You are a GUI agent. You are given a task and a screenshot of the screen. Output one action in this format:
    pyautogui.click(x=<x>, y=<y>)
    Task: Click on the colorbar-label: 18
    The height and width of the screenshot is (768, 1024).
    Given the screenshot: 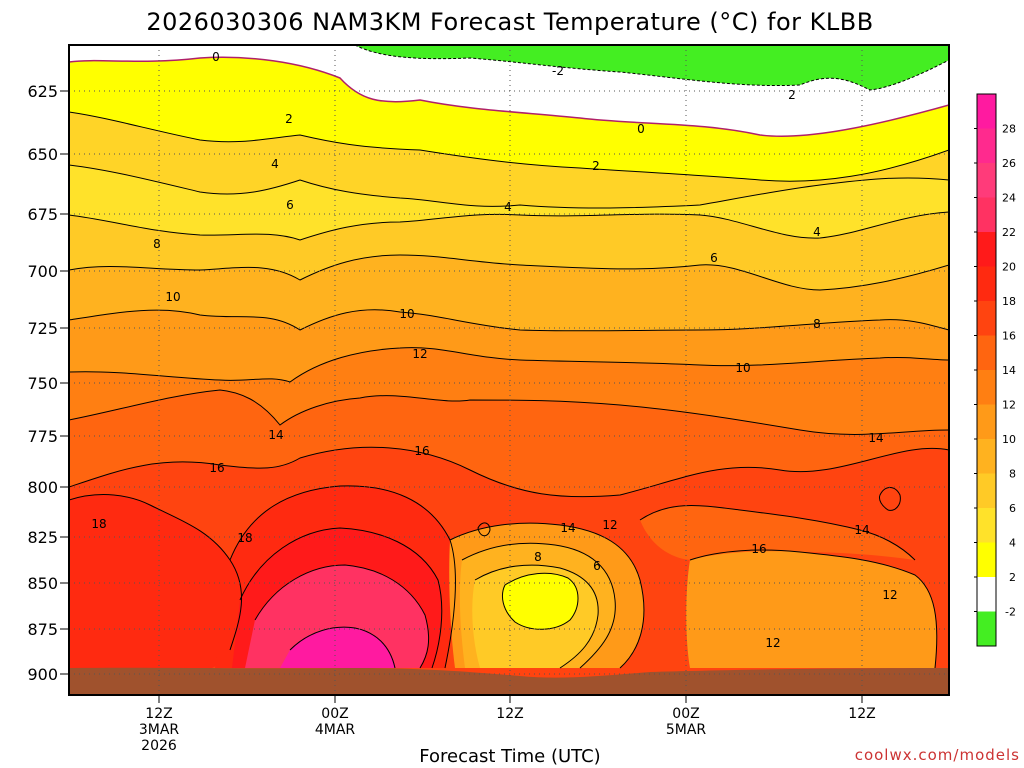 What is the action you would take?
    pyautogui.click(x=1009, y=301)
    